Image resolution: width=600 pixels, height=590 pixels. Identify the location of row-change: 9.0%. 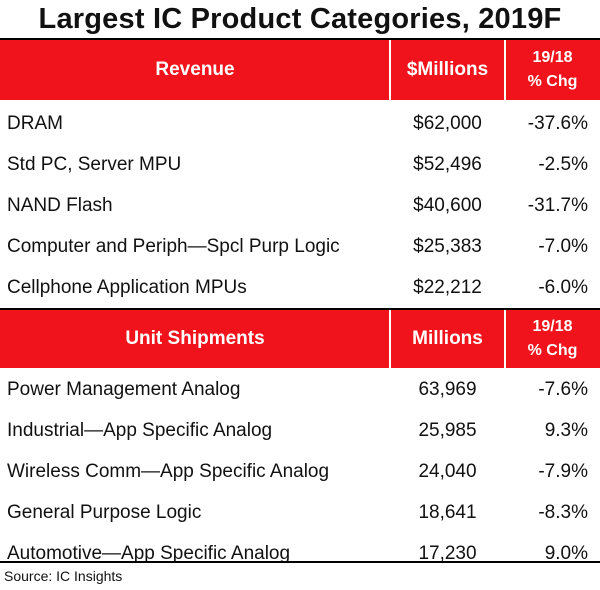
(566, 553).